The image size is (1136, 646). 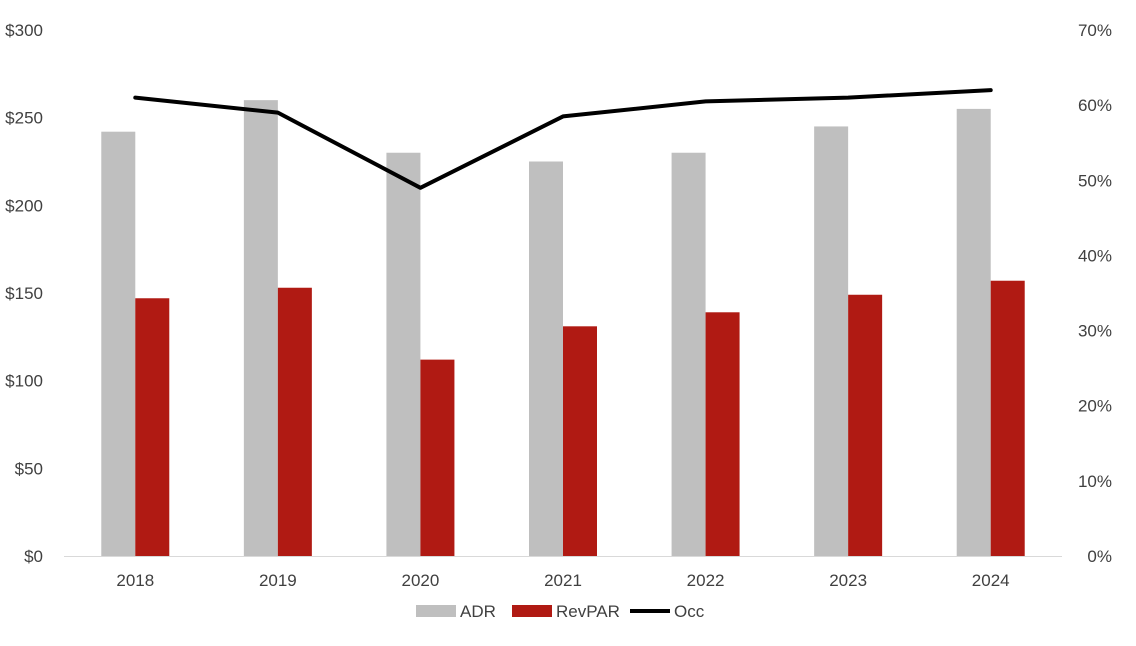 What do you see at coordinates (580, 441) in the screenshot?
I see `bar-revpar-2021` at bounding box center [580, 441].